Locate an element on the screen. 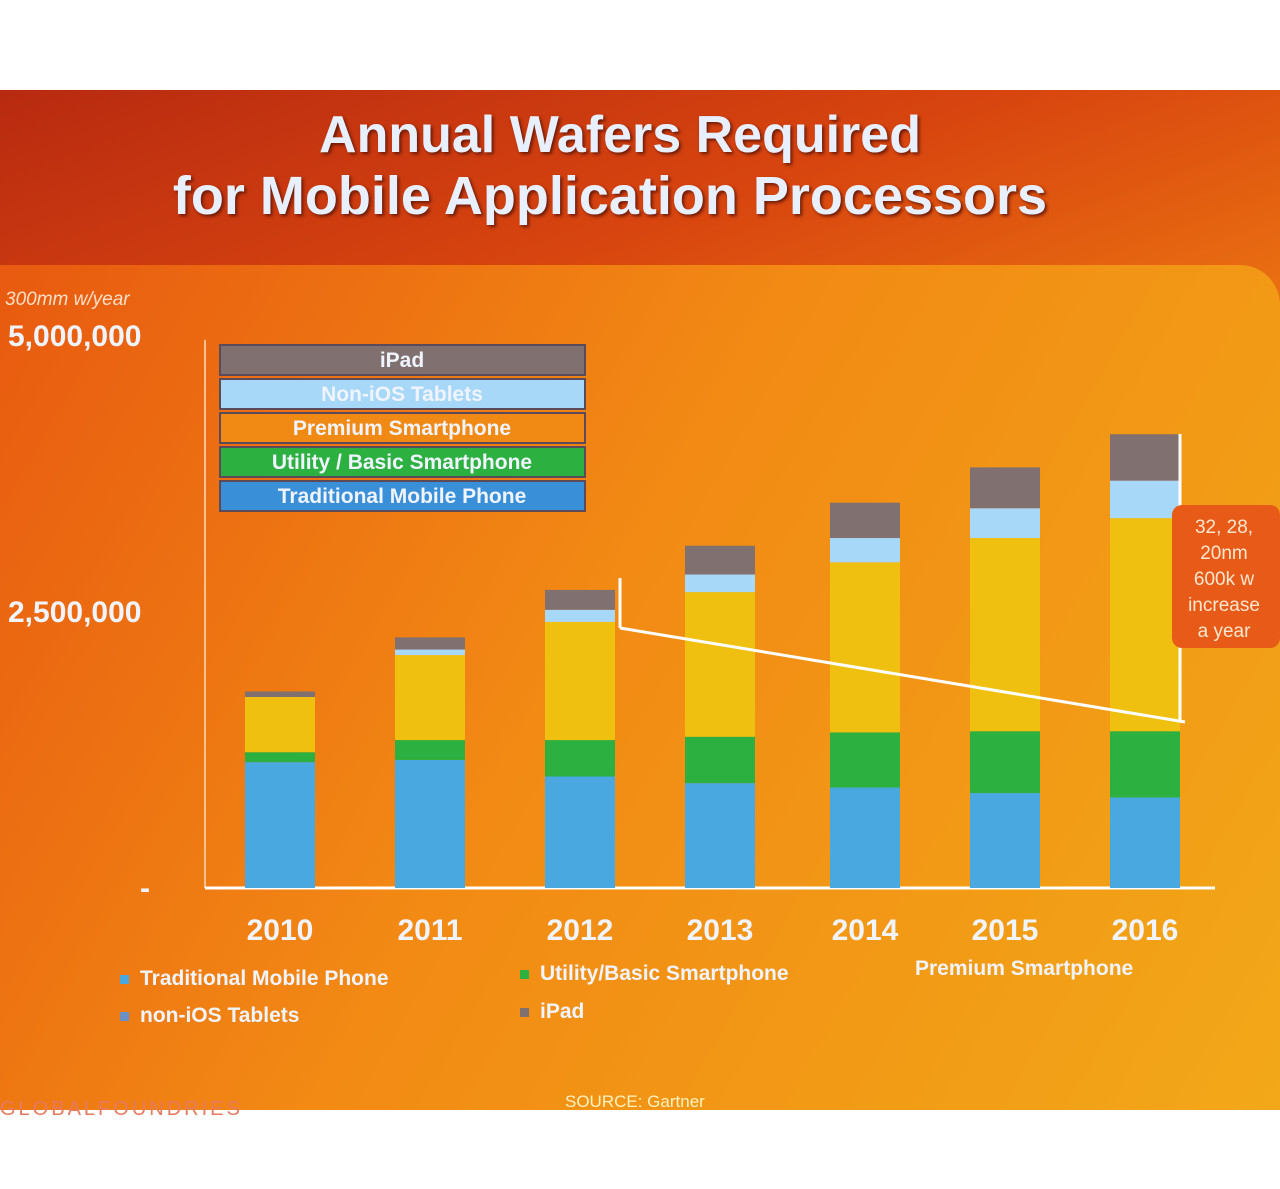 This screenshot has height=1189, width=1280. annotation-box is located at coordinates (1226, 576).